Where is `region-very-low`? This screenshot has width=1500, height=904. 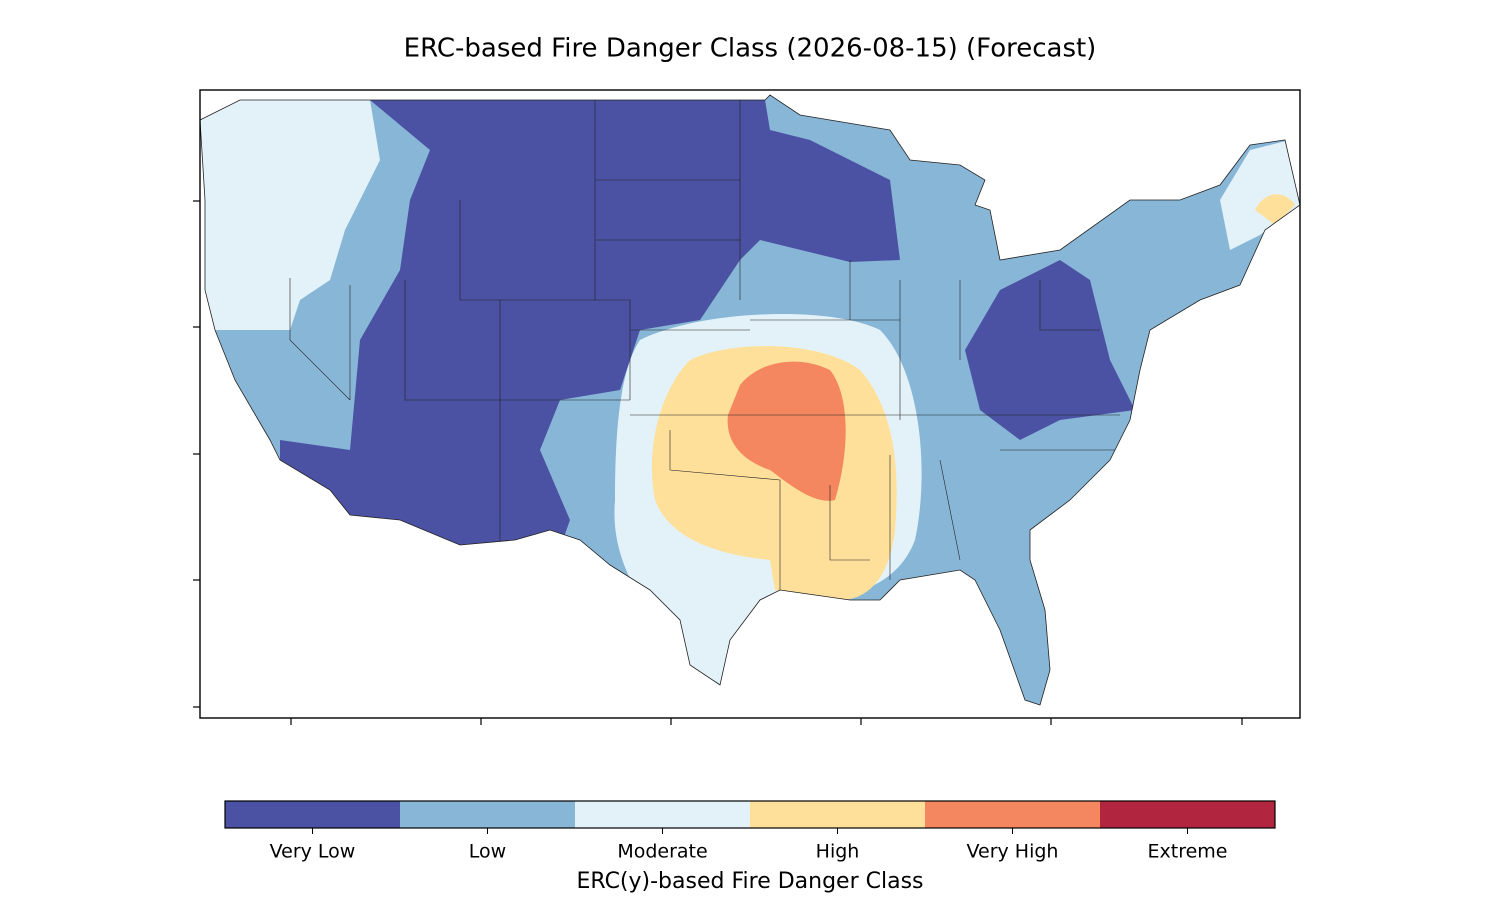 region-very-low is located at coordinates (1050, 350).